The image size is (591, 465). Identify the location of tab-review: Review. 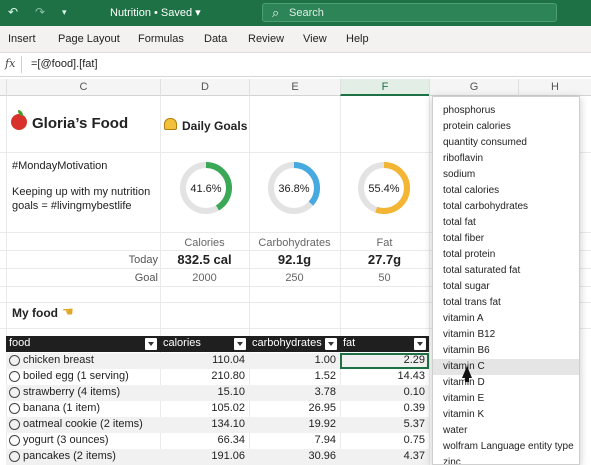
(266, 39).